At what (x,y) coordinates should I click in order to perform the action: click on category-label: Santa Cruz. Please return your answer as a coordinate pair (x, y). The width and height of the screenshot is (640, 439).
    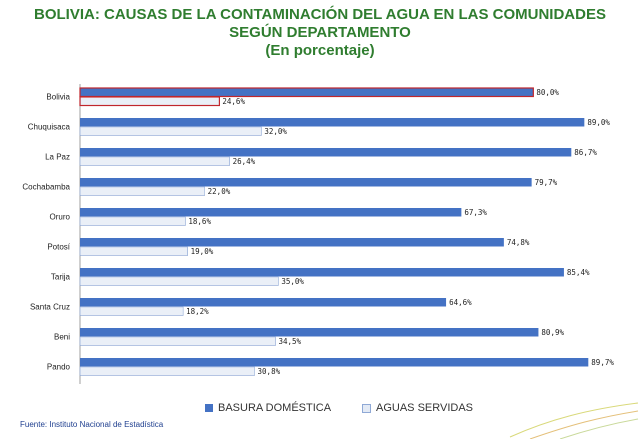
    Looking at the image, I should click on (50, 307).